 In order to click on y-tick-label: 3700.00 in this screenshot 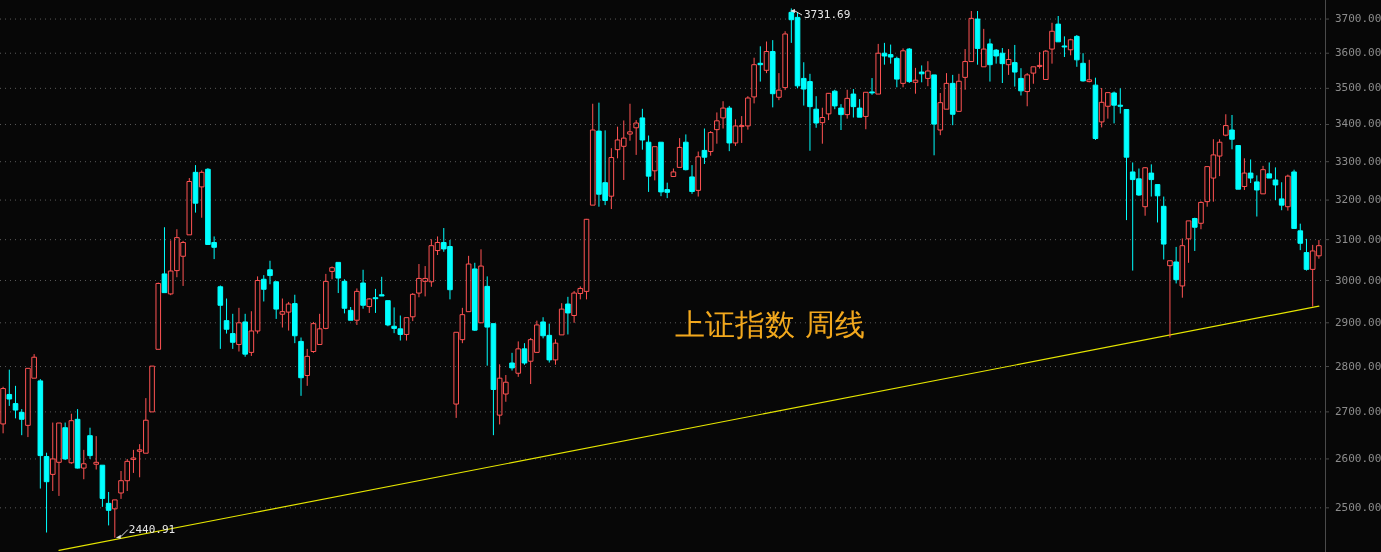, I will do `click(1358, 19)`.